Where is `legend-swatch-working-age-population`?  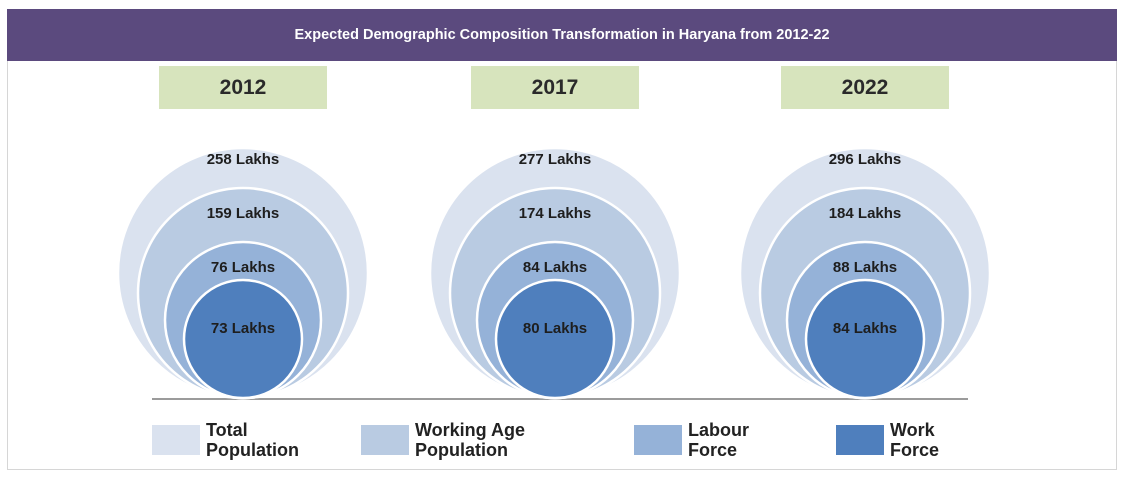 legend-swatch-working-age-population is located at coordinates (385, 440).